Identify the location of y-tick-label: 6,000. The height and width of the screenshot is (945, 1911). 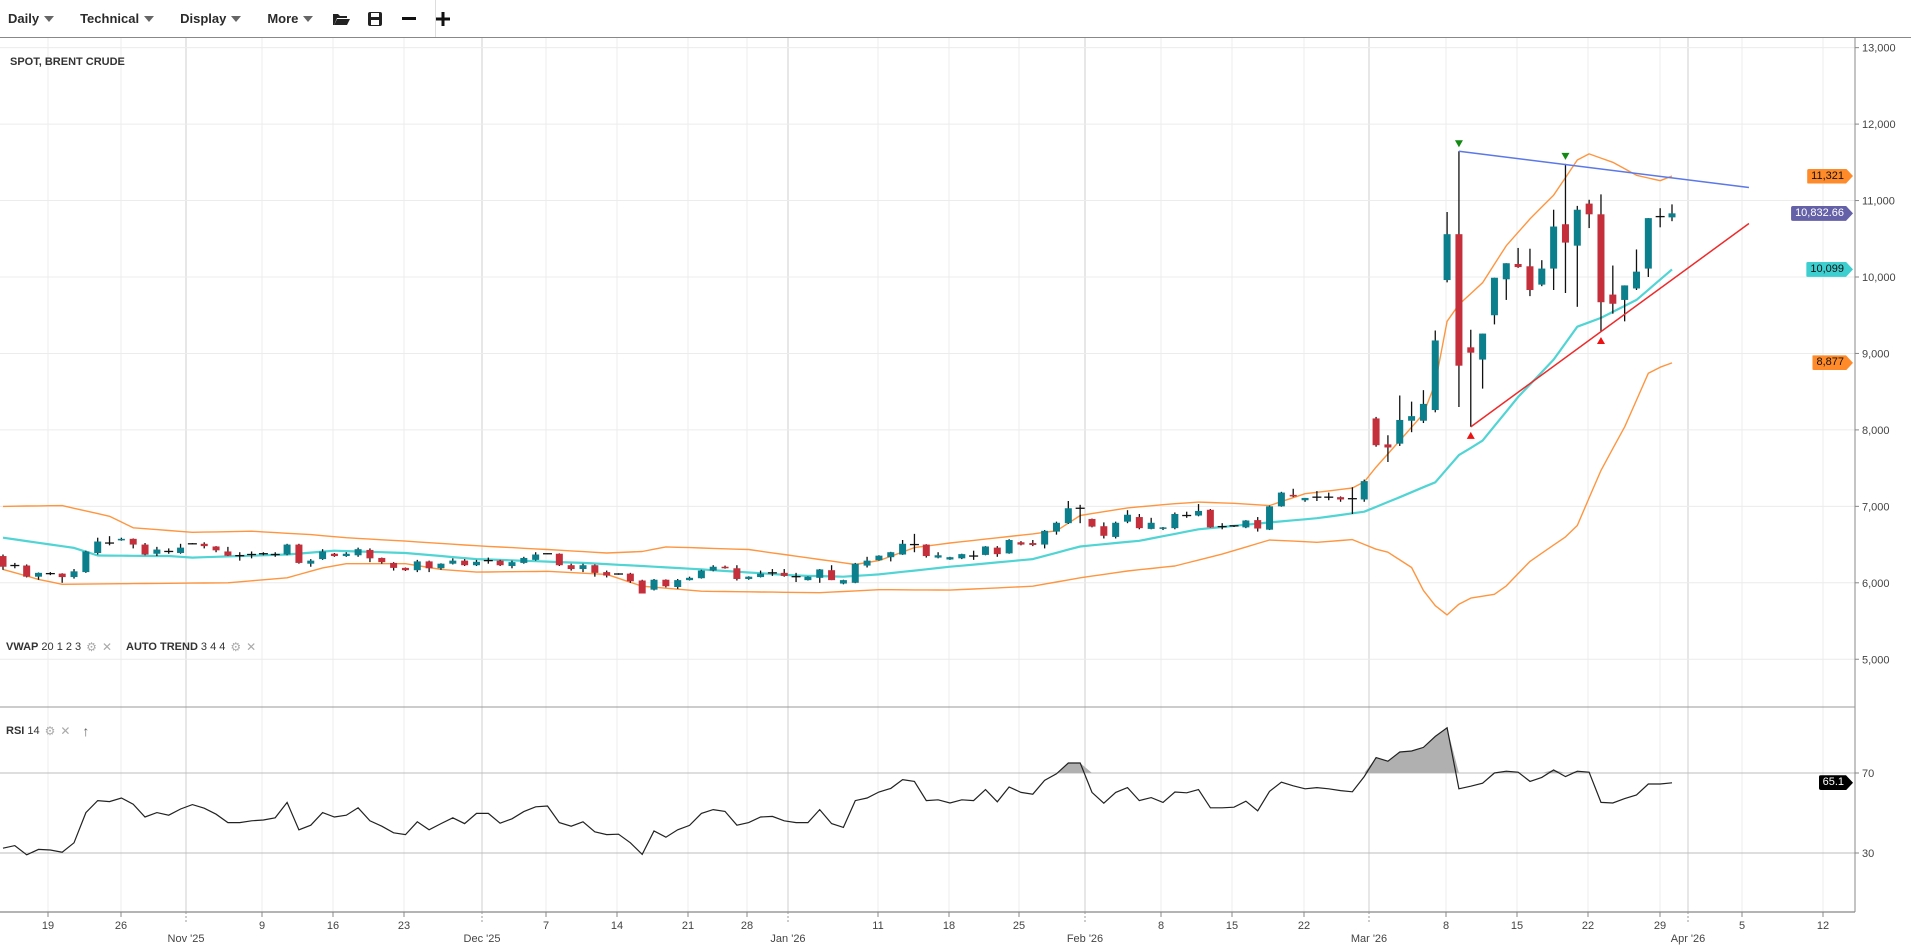
(1876, 584).